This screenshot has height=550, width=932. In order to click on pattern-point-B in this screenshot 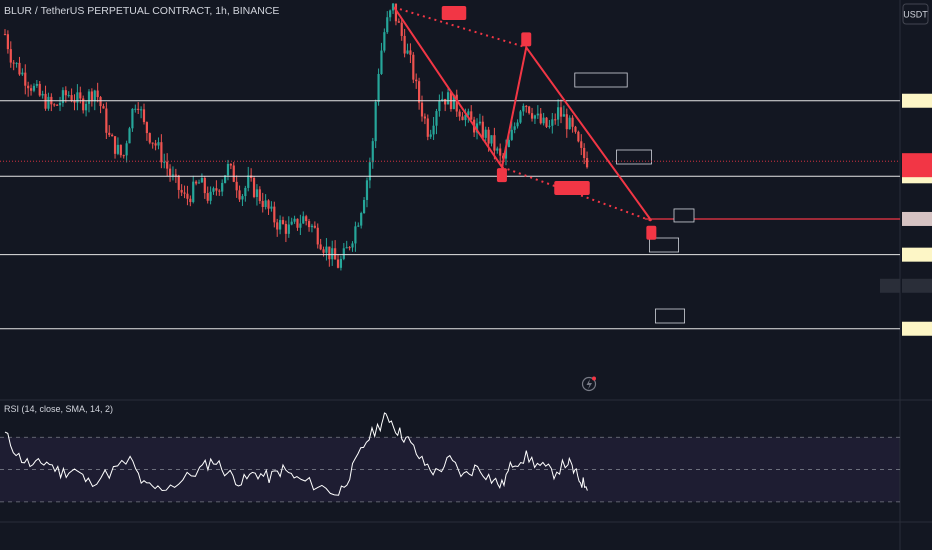, I will do `click(501, 175)`.